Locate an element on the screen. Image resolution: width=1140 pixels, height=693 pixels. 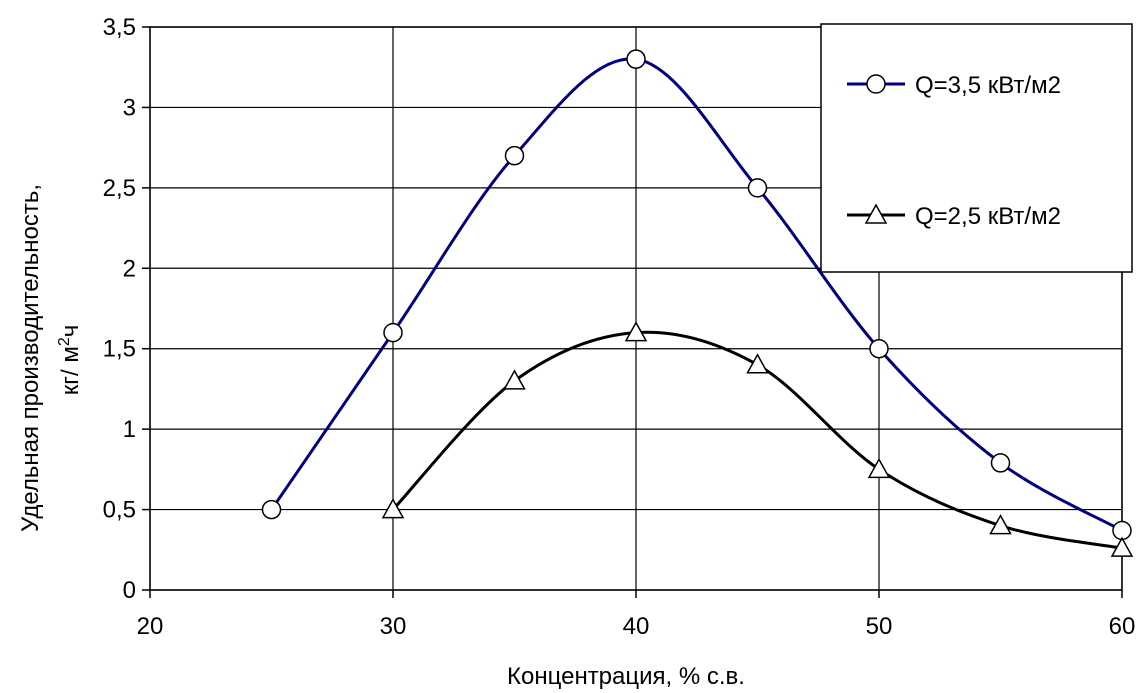
legend-box is located at coordinates (976, 148).